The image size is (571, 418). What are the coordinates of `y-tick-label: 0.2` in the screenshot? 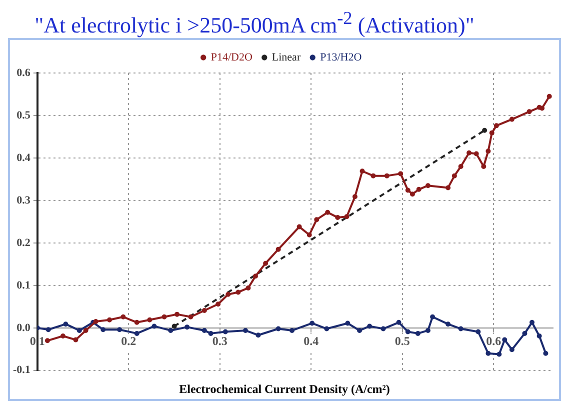 It's located at (23, 242).